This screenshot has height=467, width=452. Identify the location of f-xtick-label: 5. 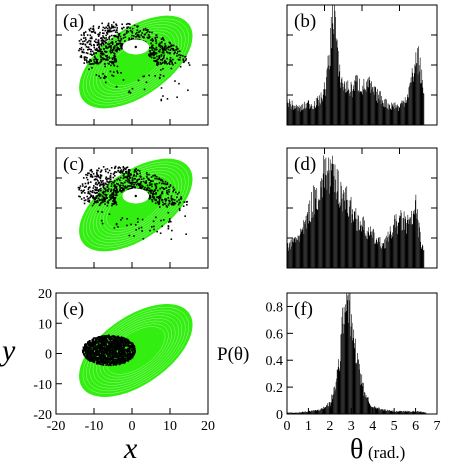
(394, 426).